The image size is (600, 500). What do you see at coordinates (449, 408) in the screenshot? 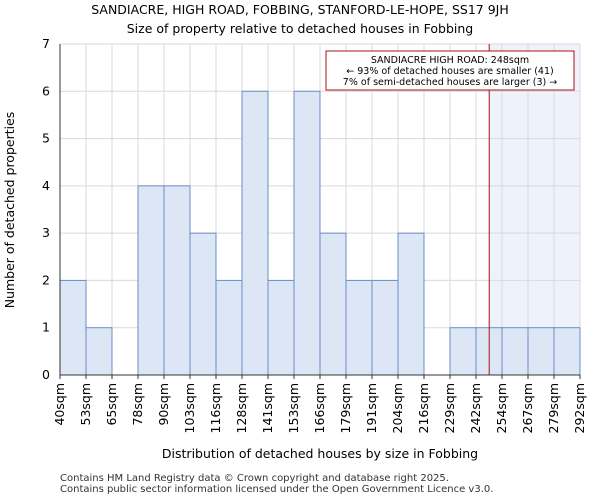
I see `x-tick-label: 229sqm` at bounding box center [449, 408].